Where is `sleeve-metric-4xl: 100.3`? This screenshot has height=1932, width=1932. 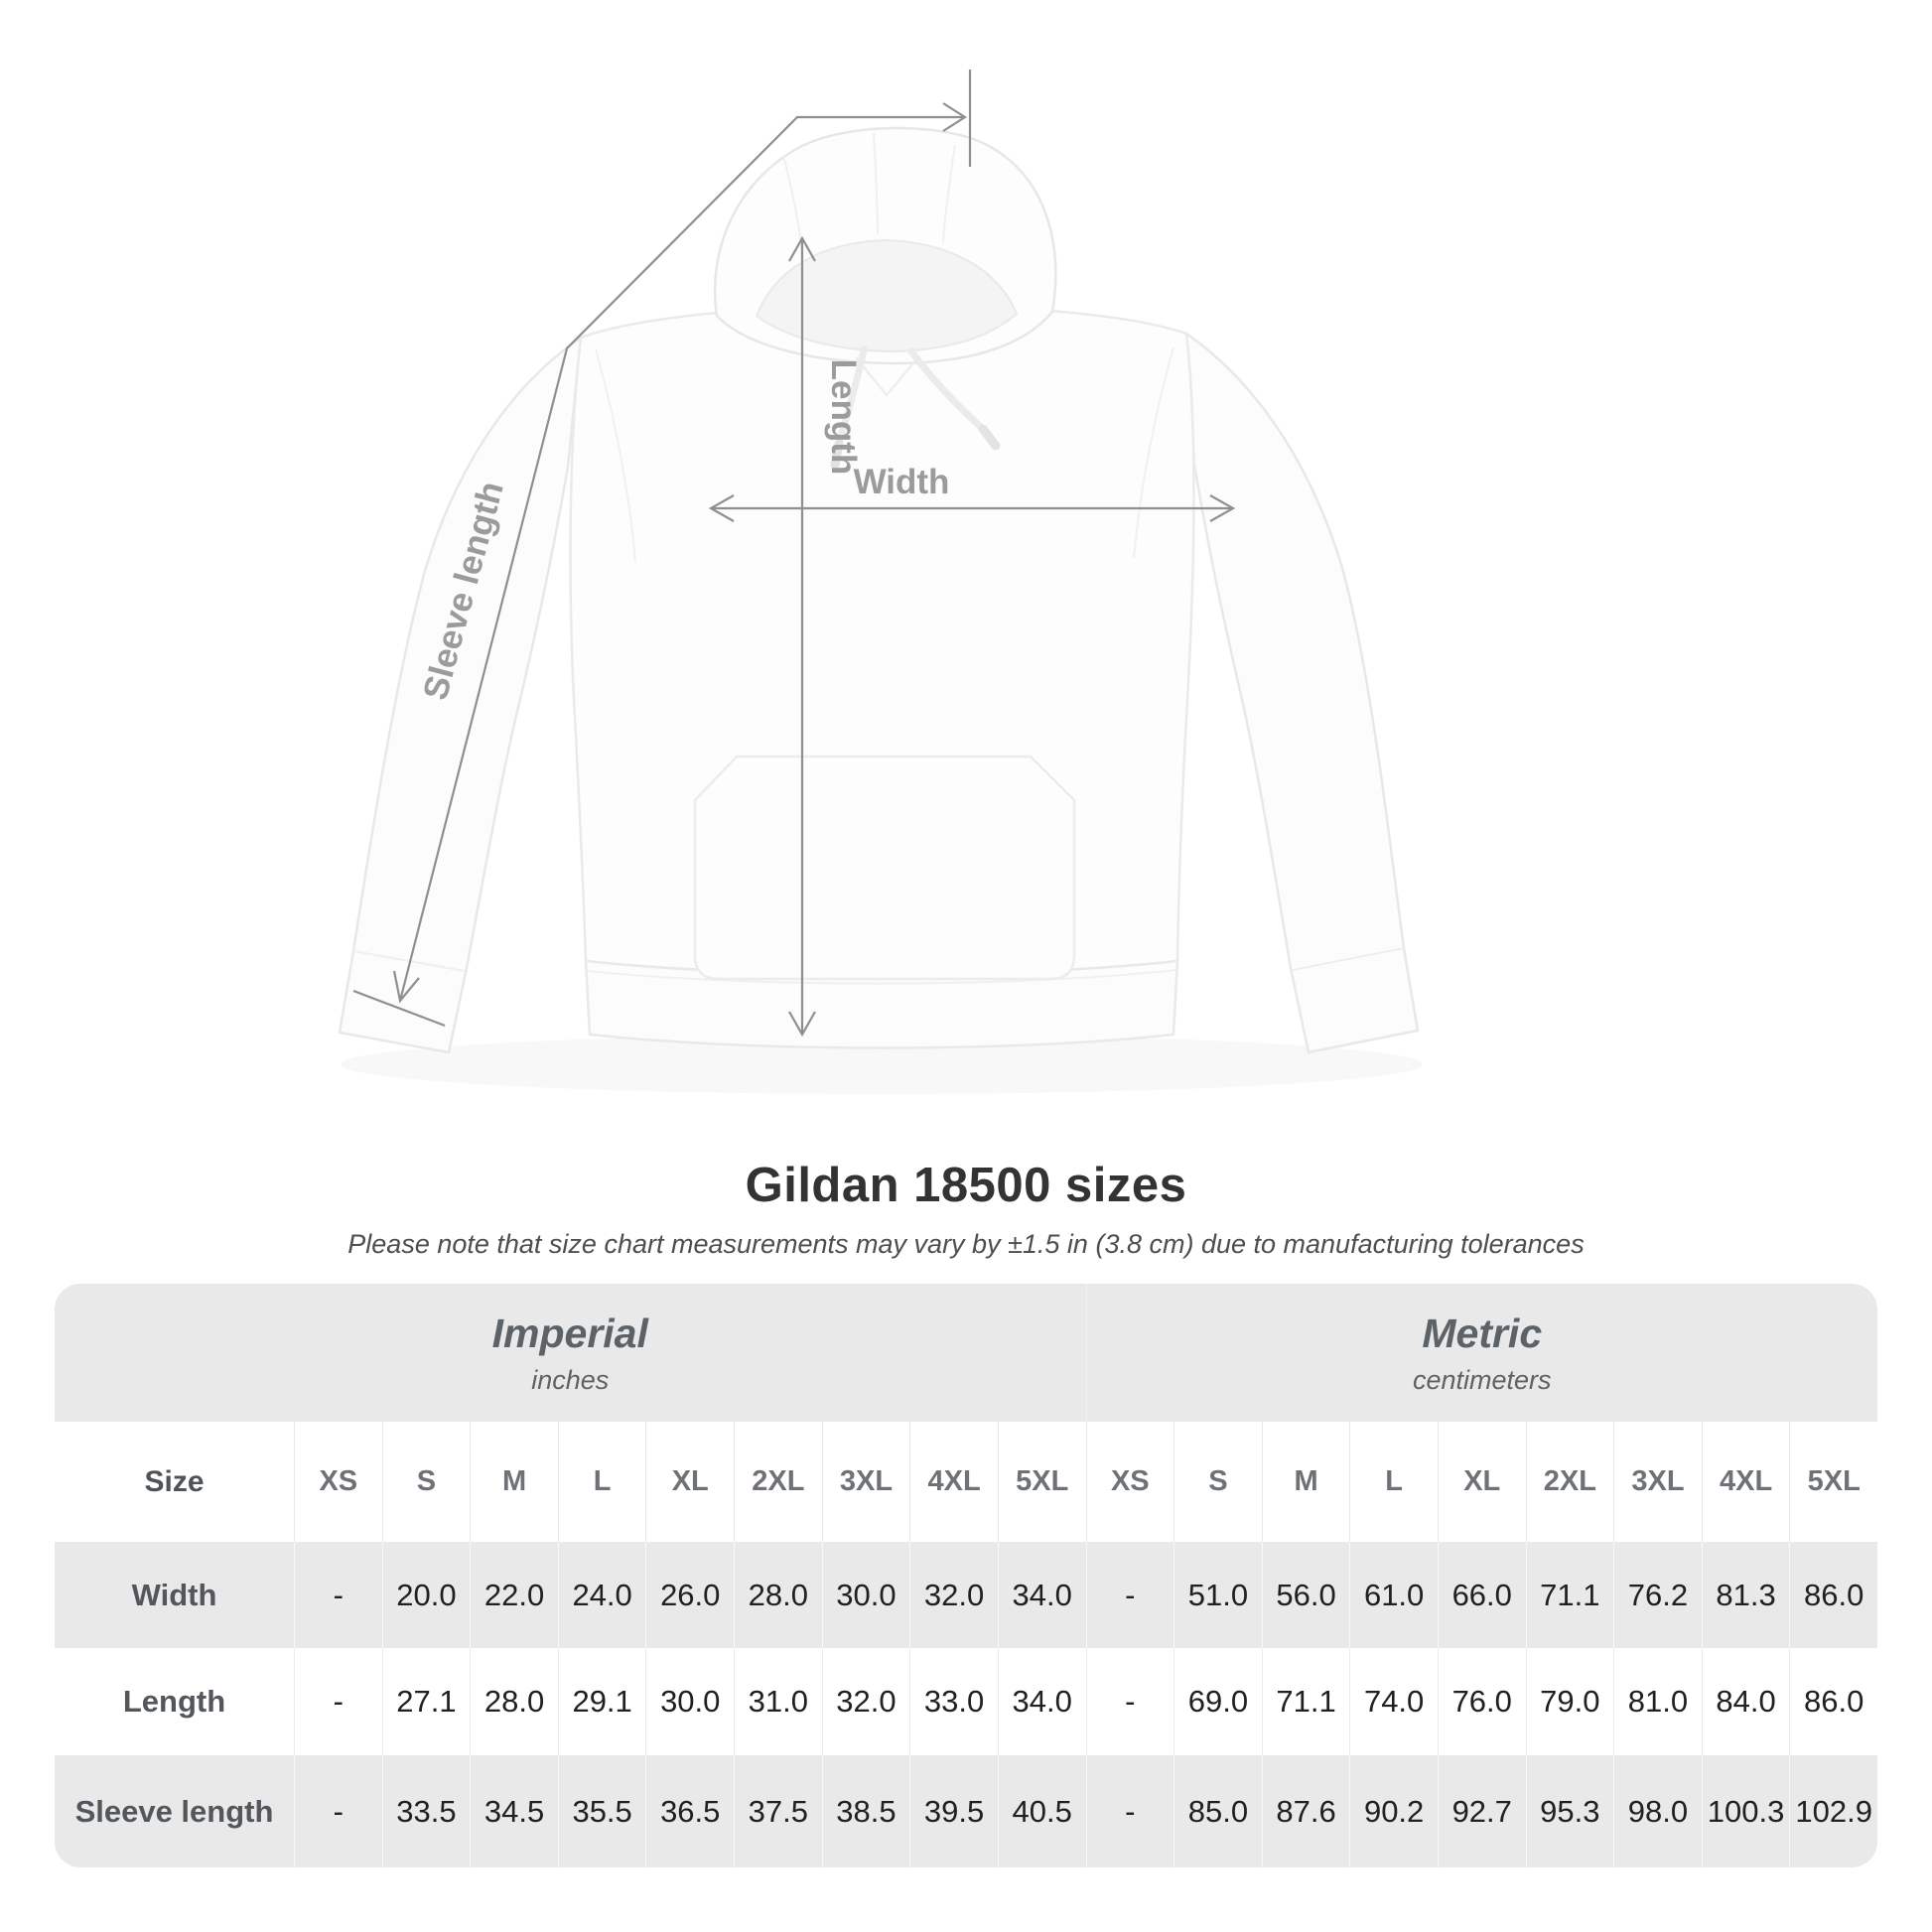 sleeve-metric-4xl: 100.3 is located at coordinates (1746, 1811).